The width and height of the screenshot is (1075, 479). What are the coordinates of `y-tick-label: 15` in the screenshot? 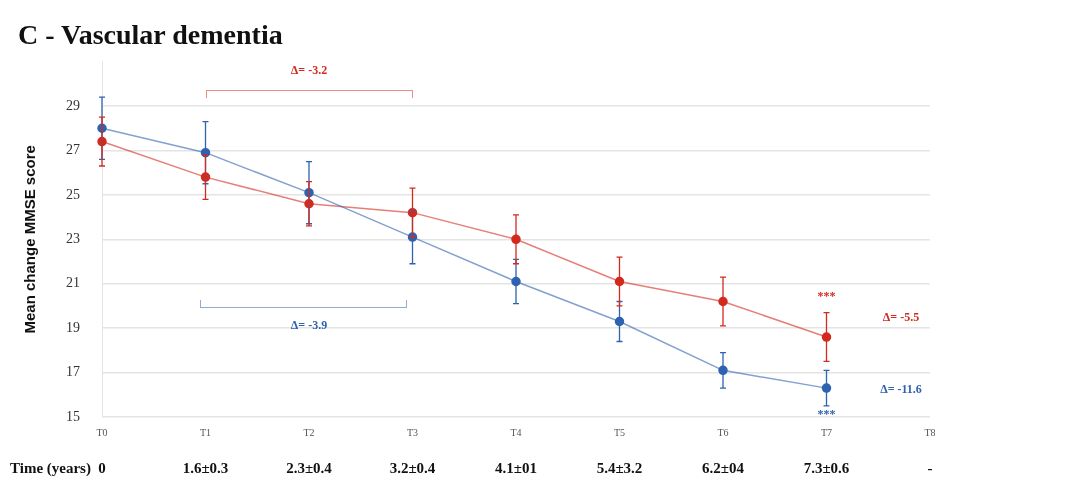 It's located at (73, 416).